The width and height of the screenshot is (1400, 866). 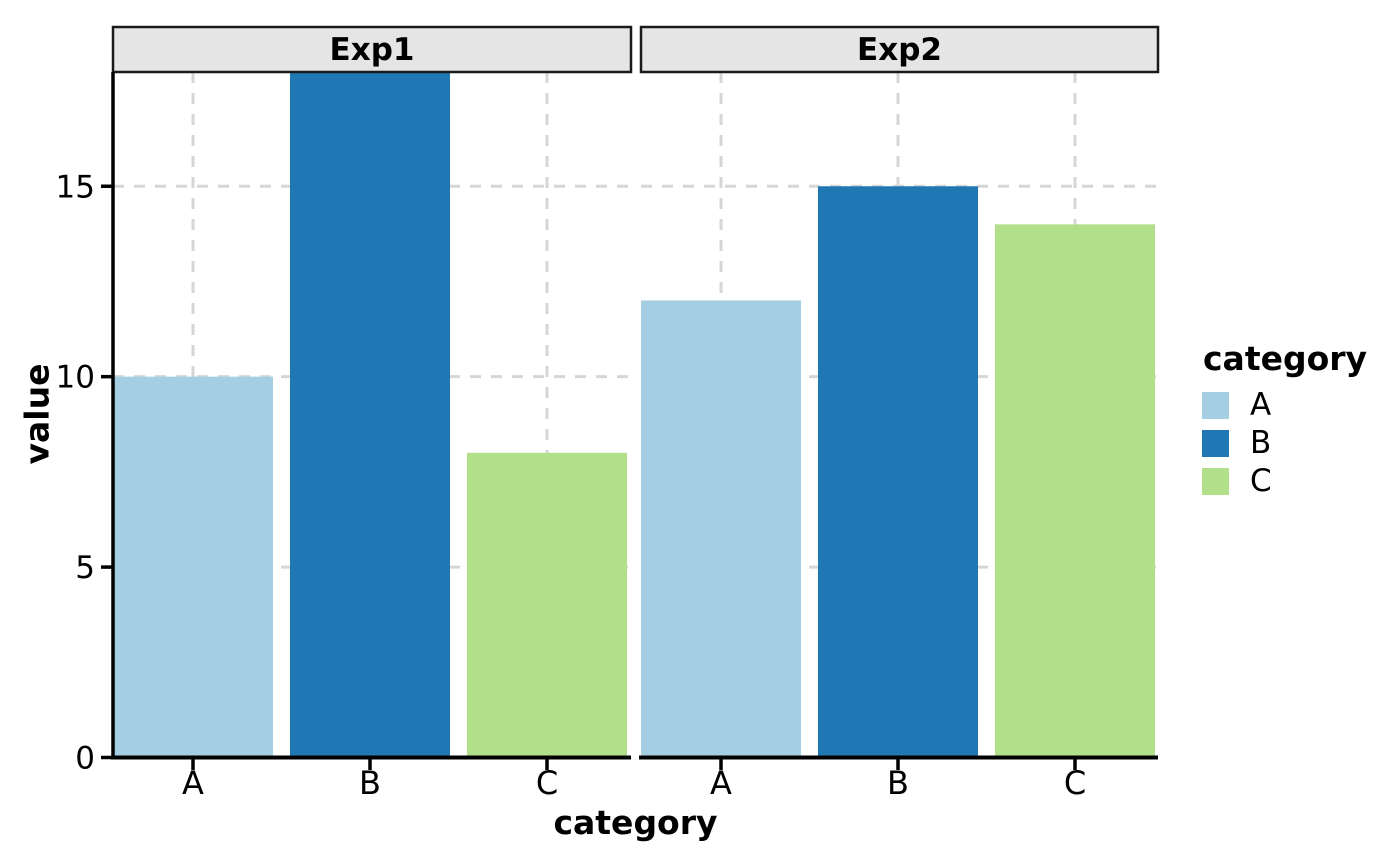 What do you see at coordinates (1284, 481) in the screenshot?
I see `legend-item: C` at bounding box center [1284, 481].